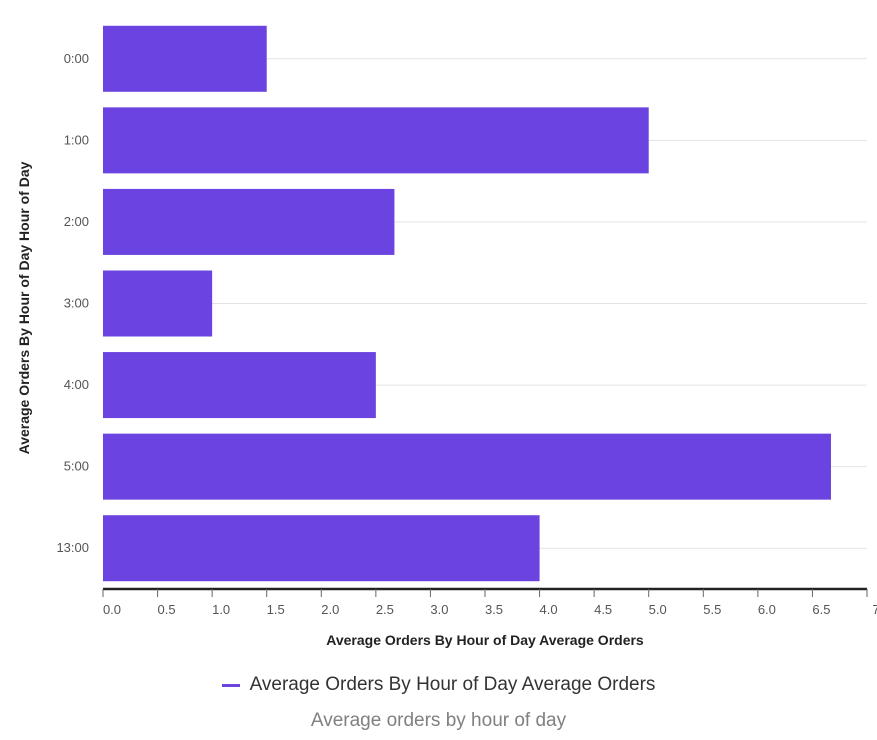 The width and height of the screenshot is (877, 740). I want to click on chart-caption: Average orders by hour of day, so click(438, 720).